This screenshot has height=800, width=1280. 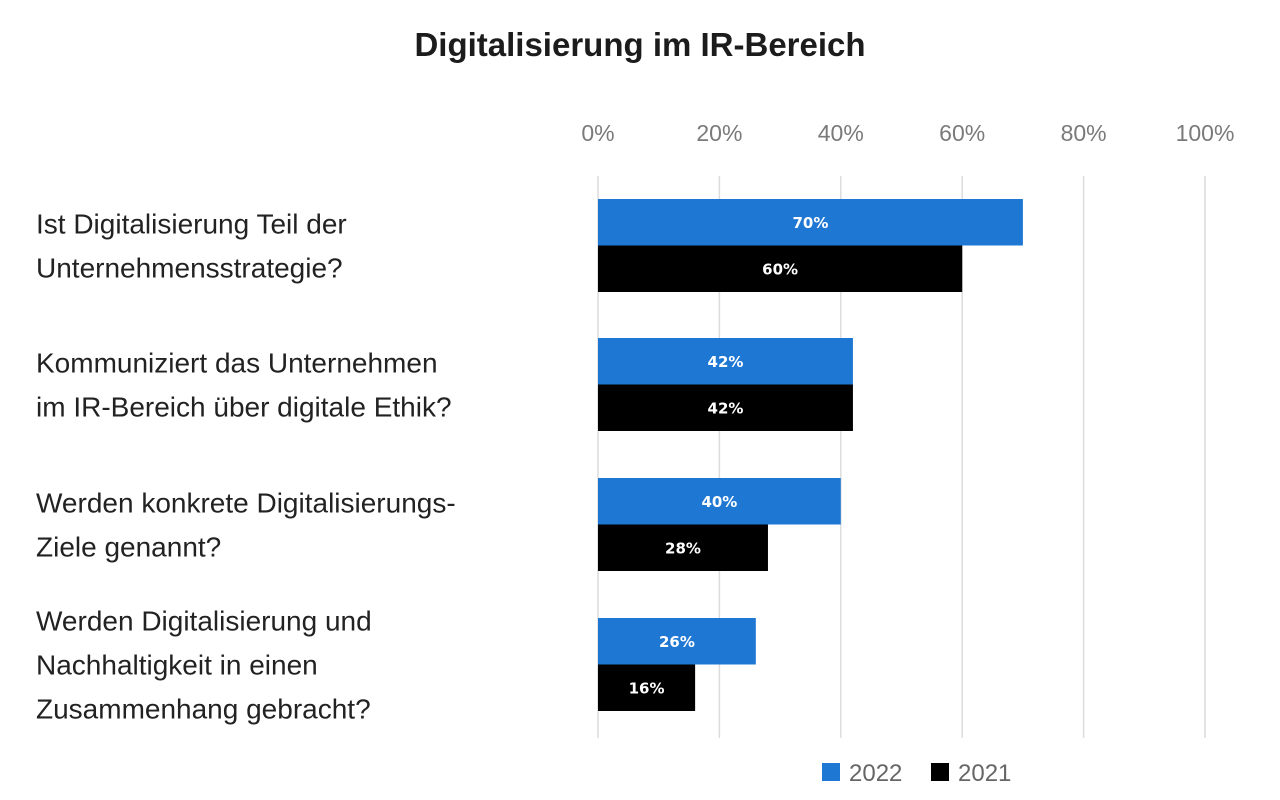 I want to click on x-tick-label: 20%, so click(x=719, y=133).